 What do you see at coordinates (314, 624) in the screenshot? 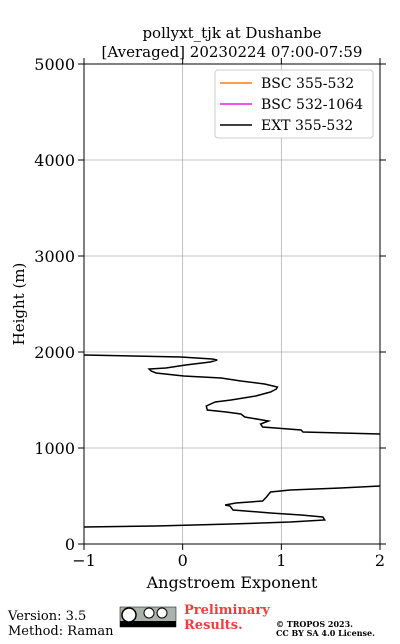
I see `copyright: © TROPOS 2023.` at bounding box center [314, 624].